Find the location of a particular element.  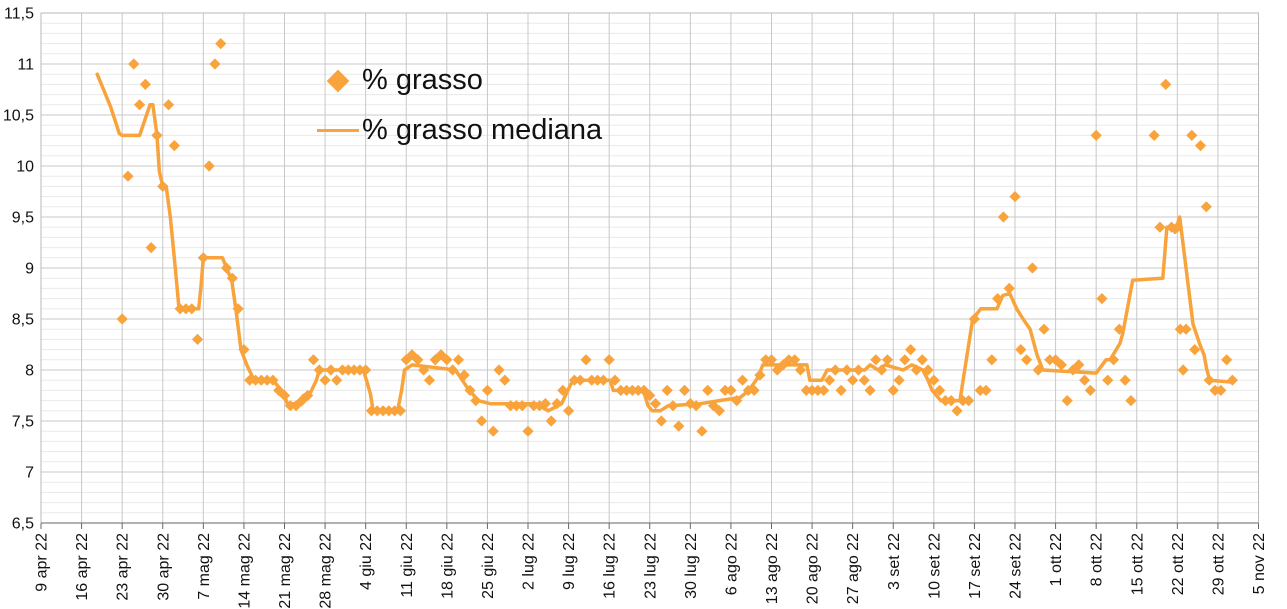

svg-text: 23 lug 22 is located at coordinates (650, 566).